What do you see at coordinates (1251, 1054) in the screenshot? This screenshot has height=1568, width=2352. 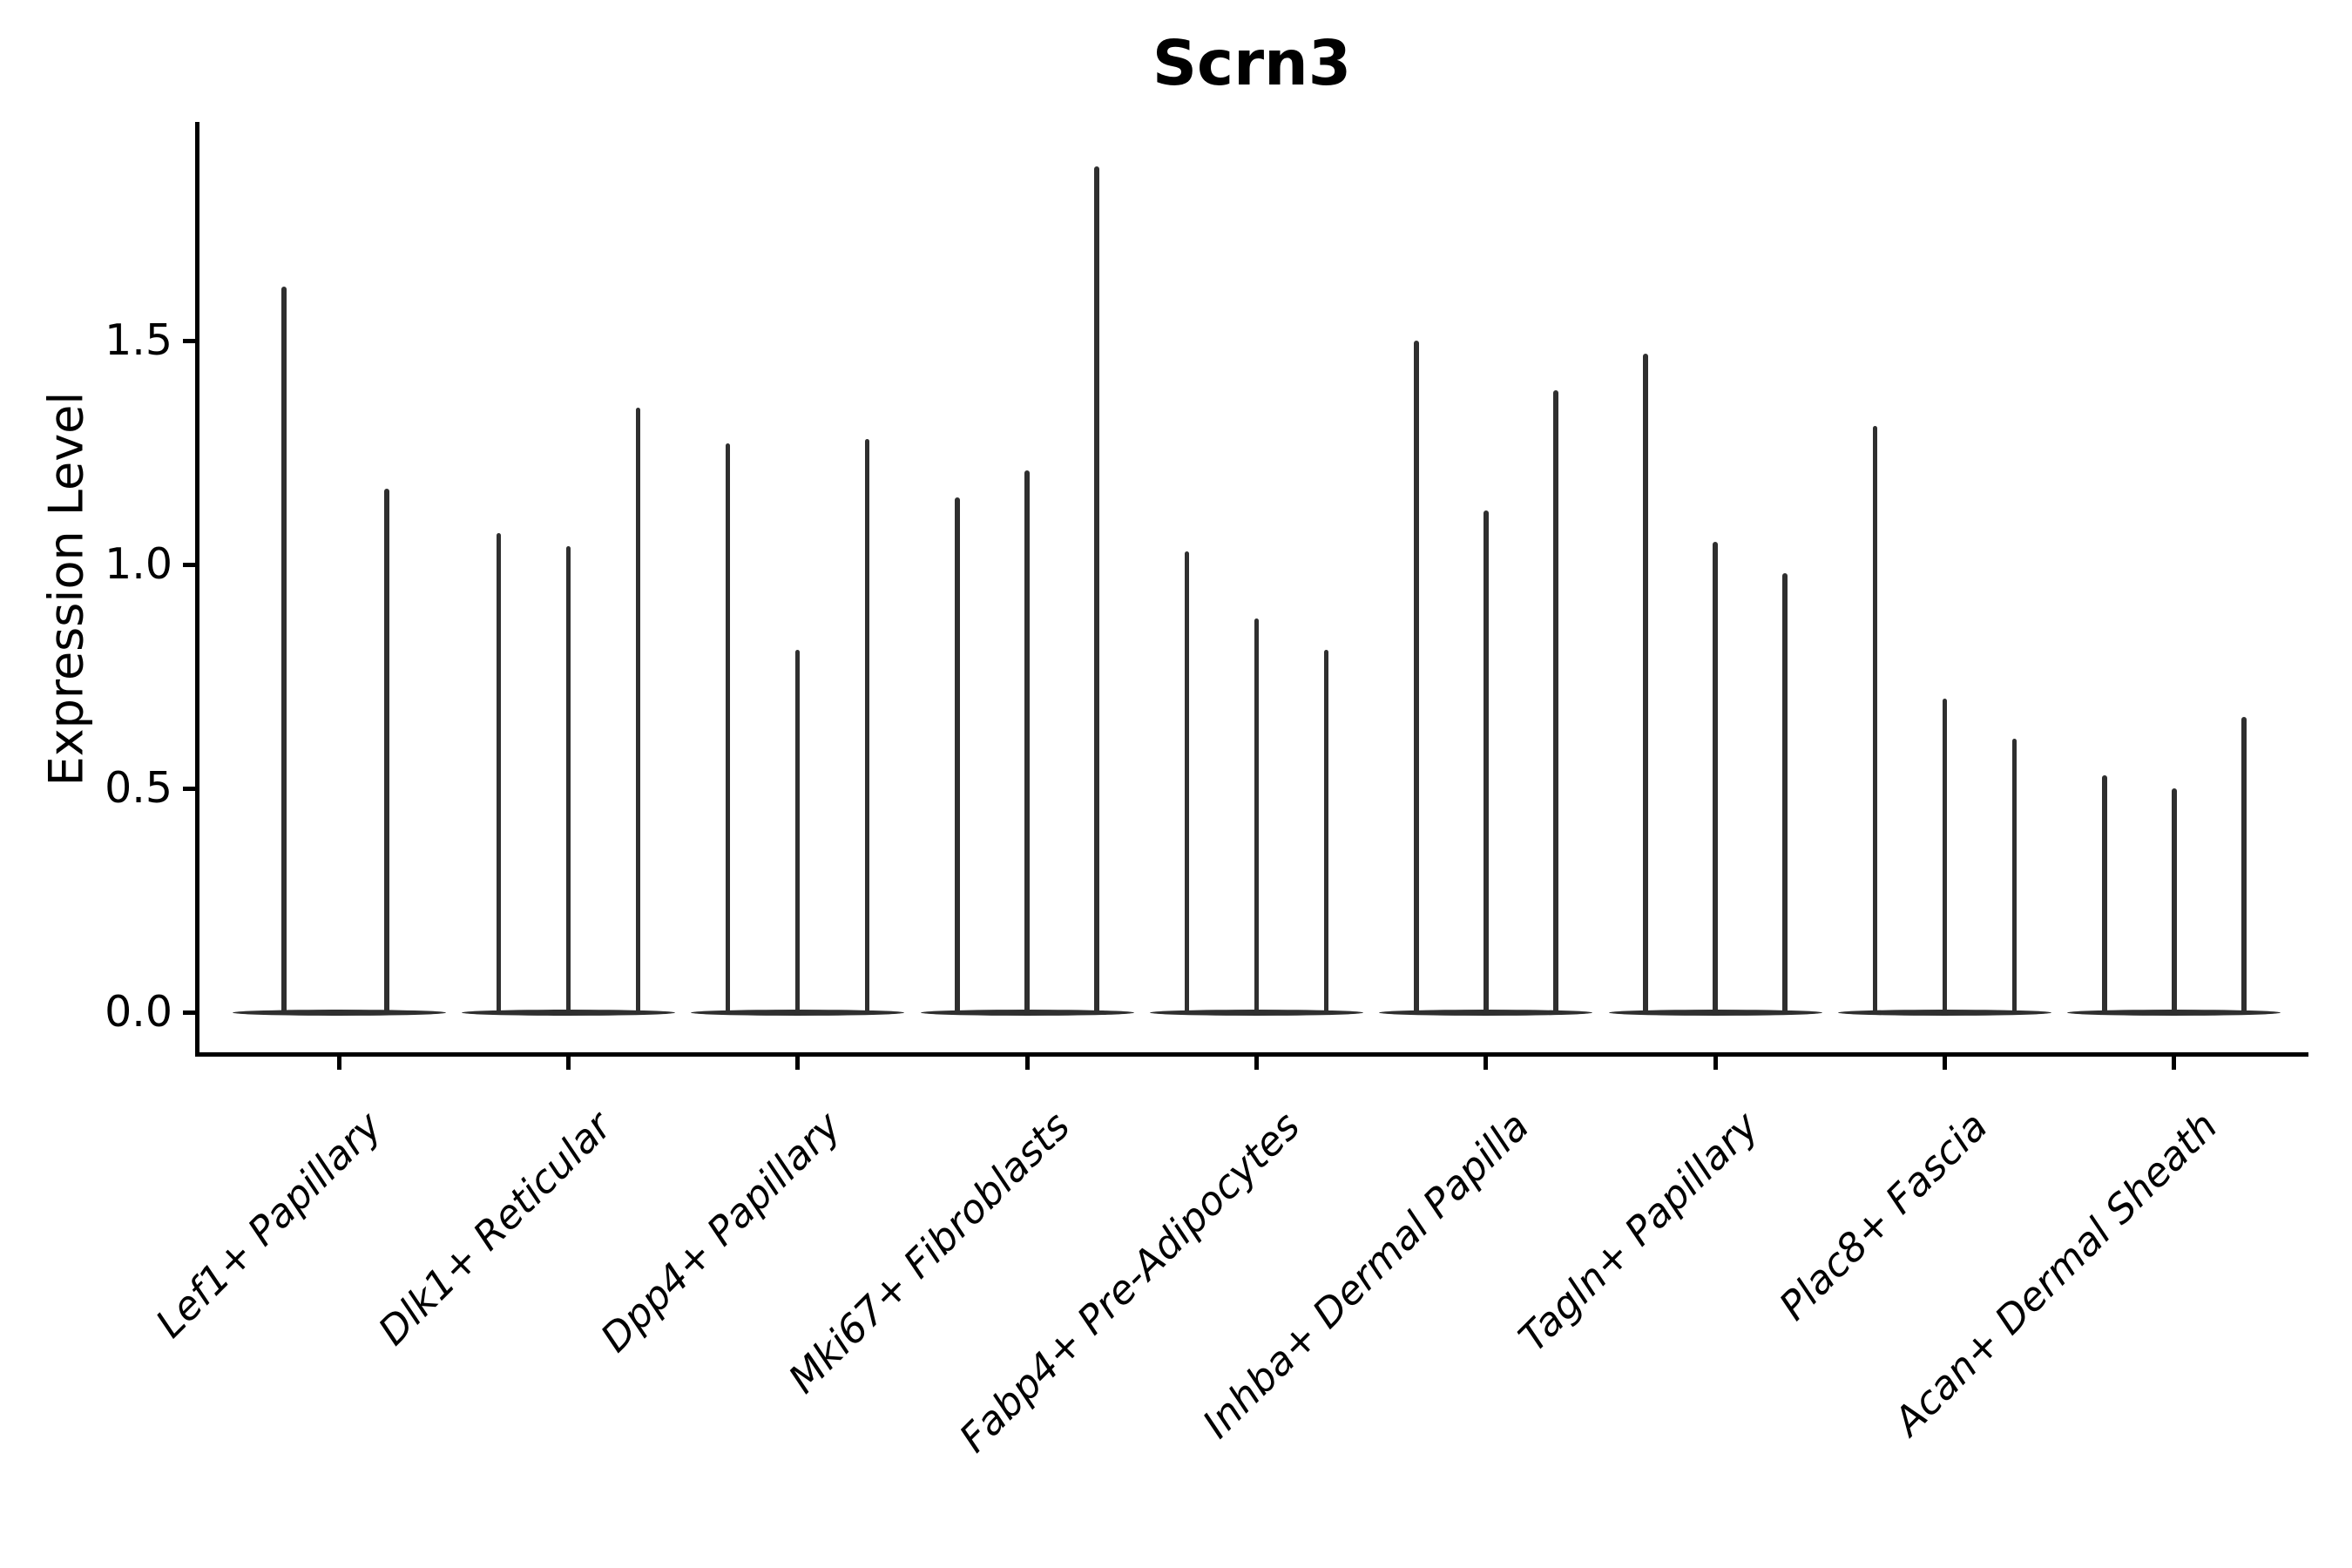 I see `x-axis-spine` at bounding box center [1251, 1054].